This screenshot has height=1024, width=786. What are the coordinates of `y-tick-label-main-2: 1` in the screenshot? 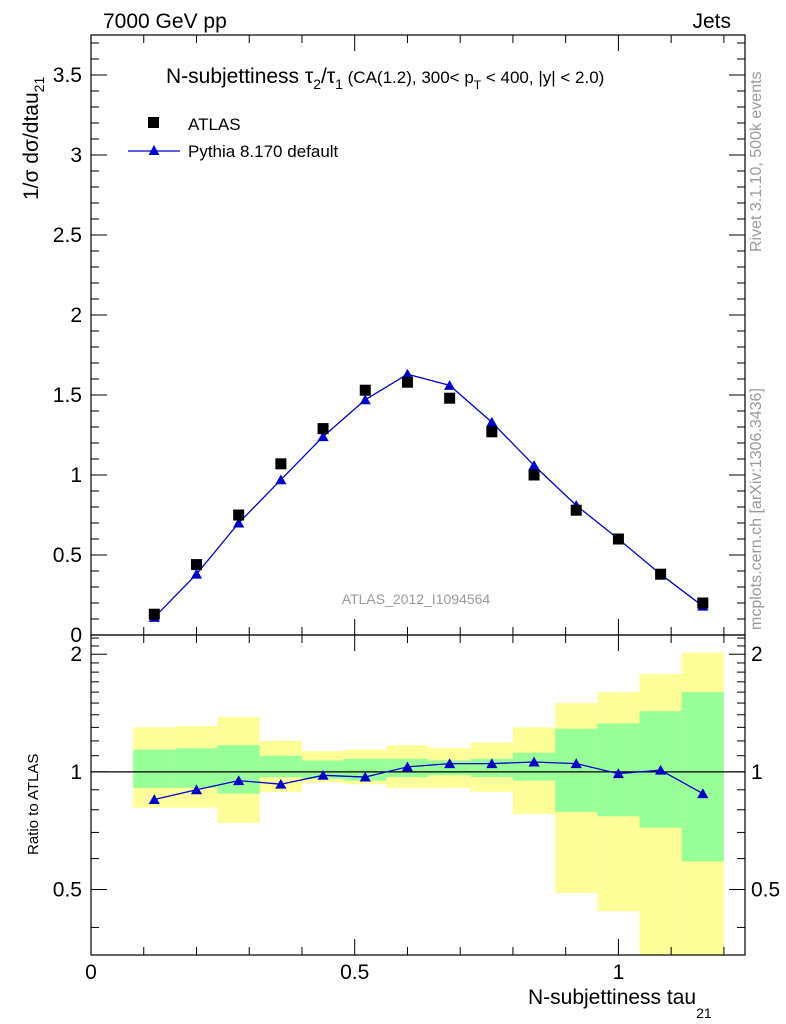 It's located at (76, 475).